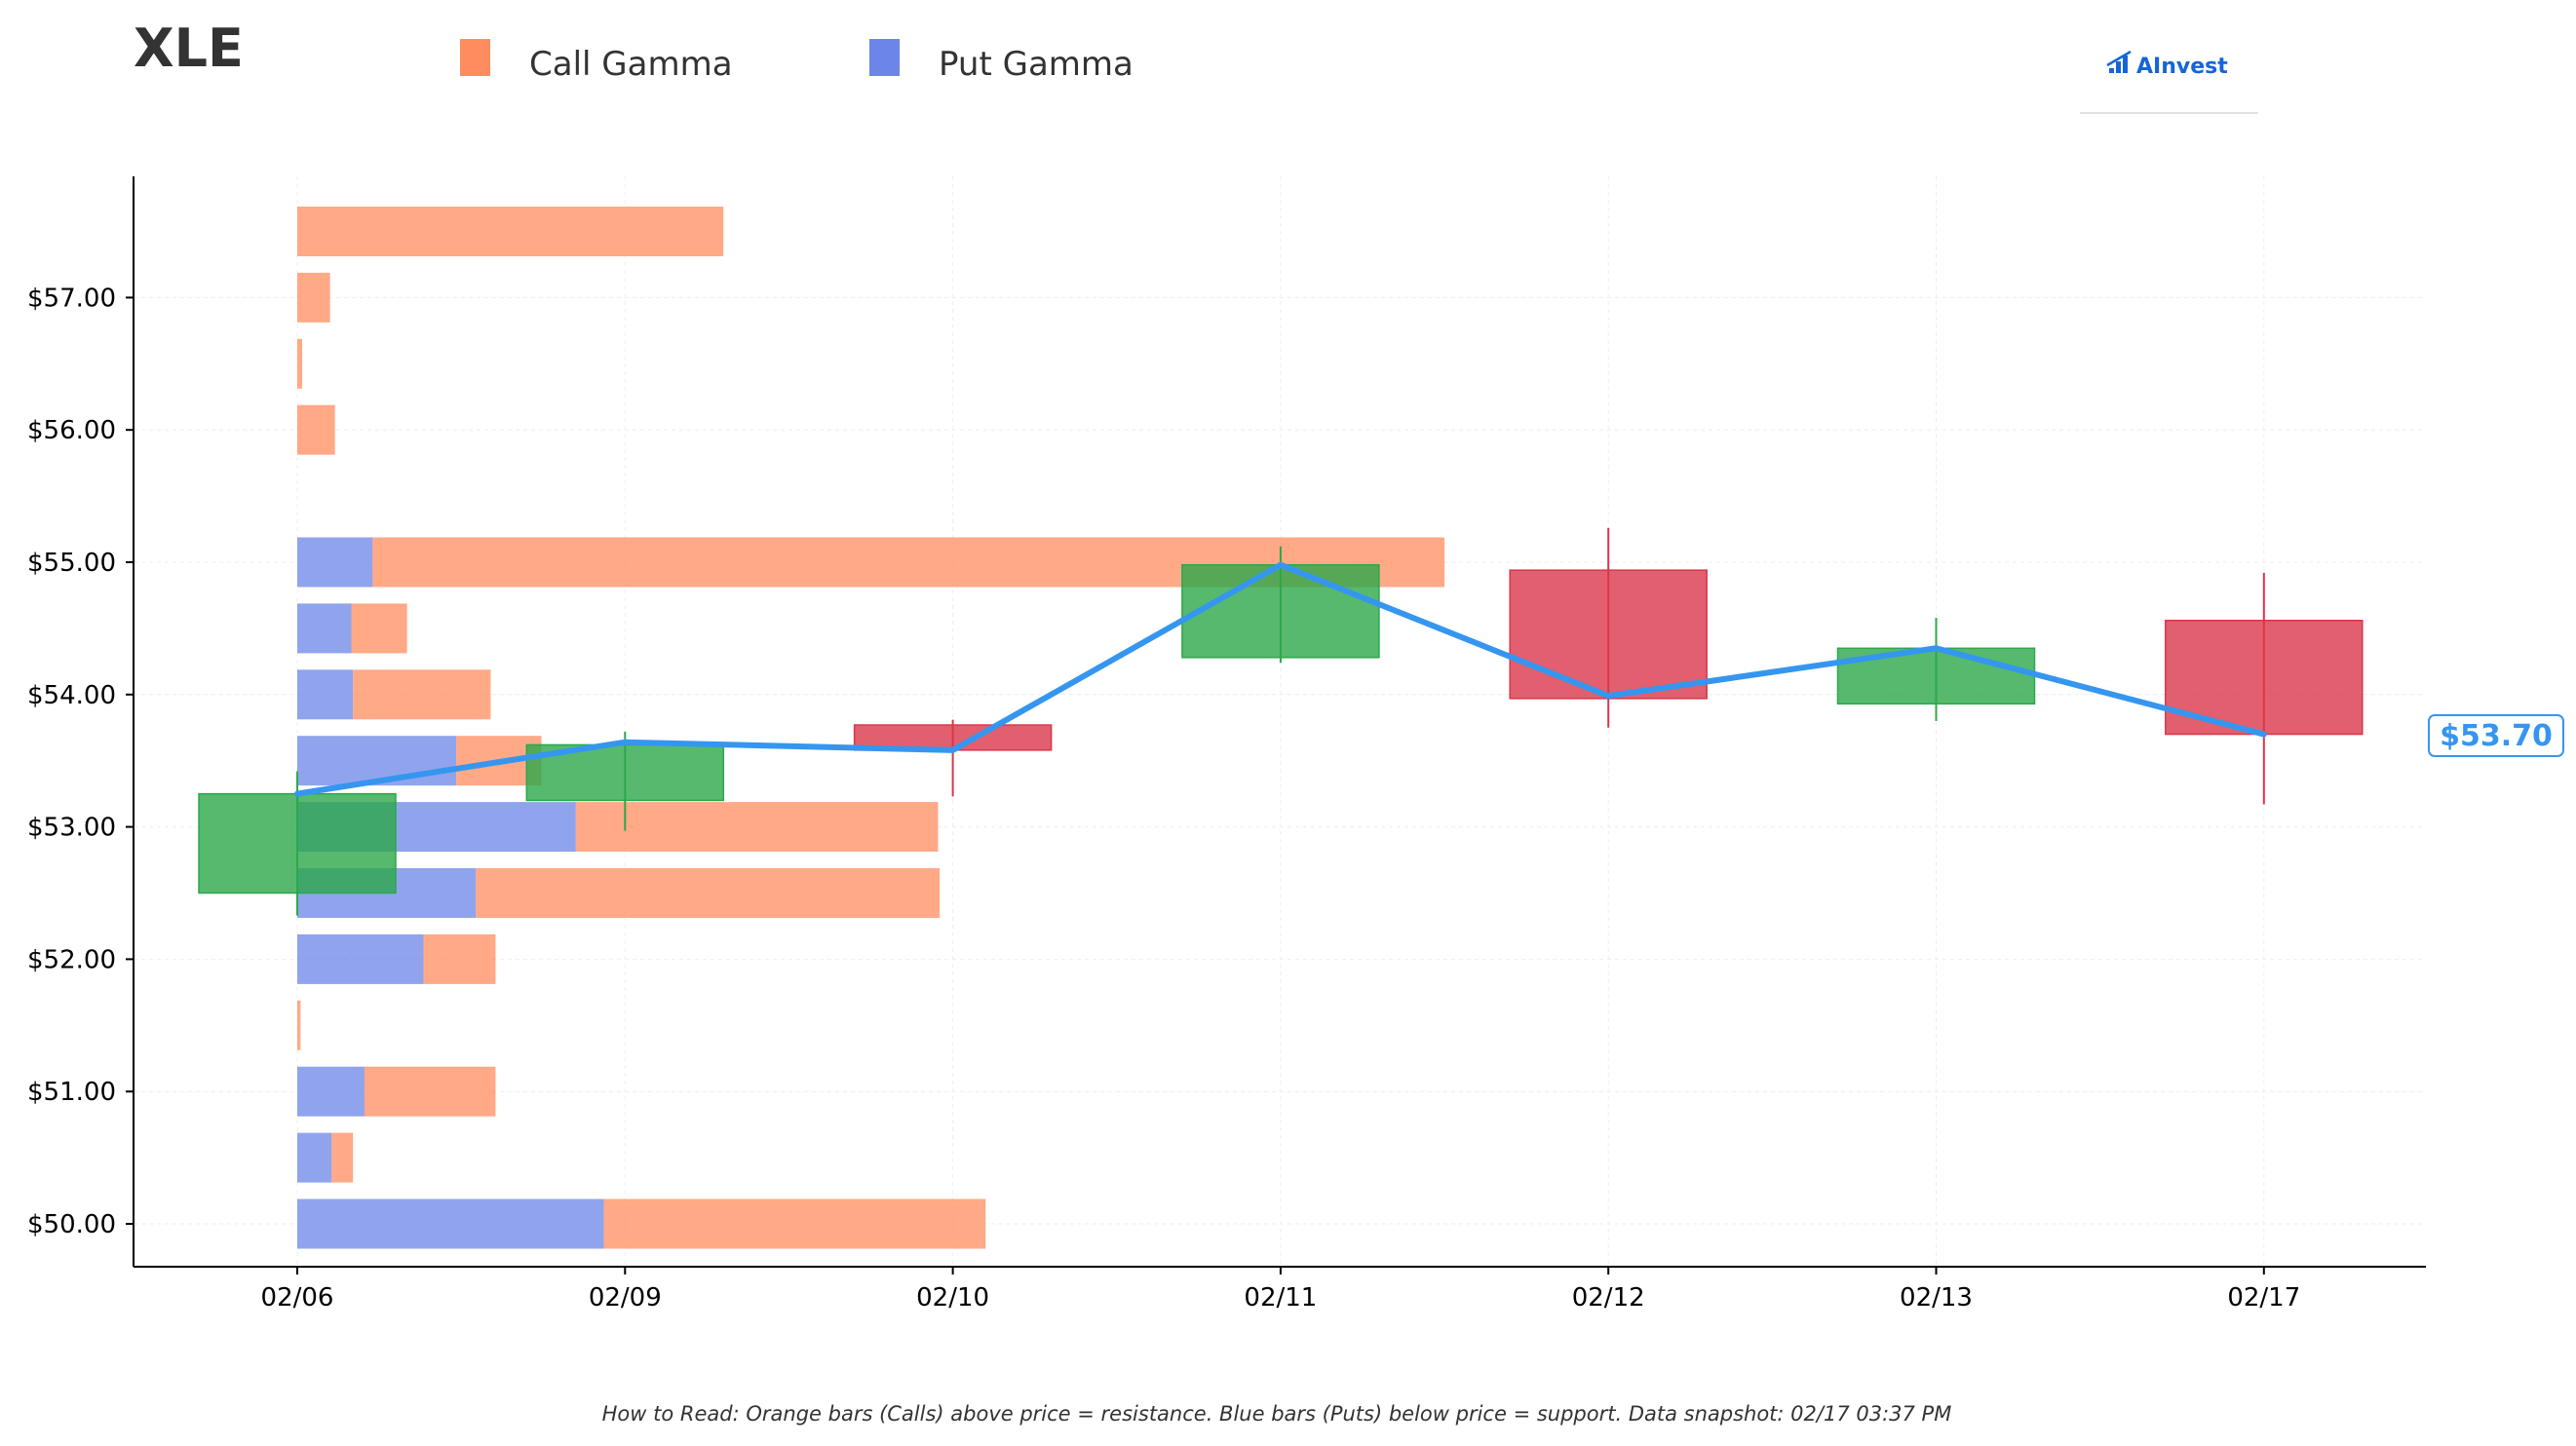  Describe the element at coordinates (475, 57) in the screenshot. I see `legend-swatch-call` at that location.